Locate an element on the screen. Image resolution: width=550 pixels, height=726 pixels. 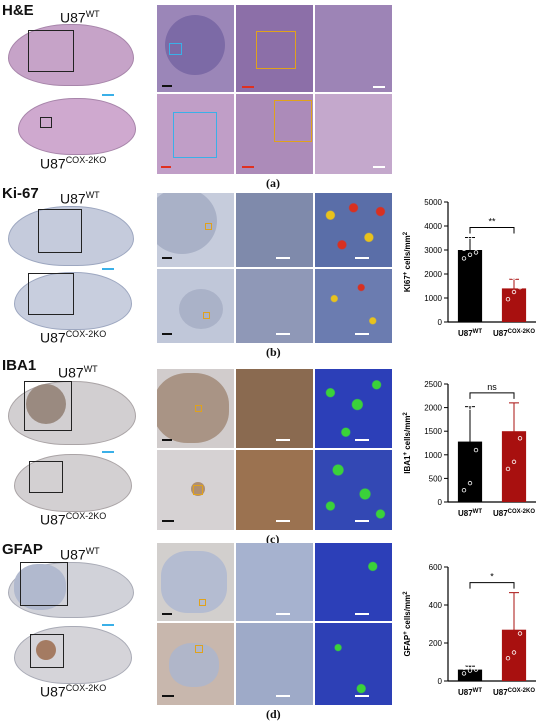
y-tick-label: 200 is located at coordinates (436, 643).